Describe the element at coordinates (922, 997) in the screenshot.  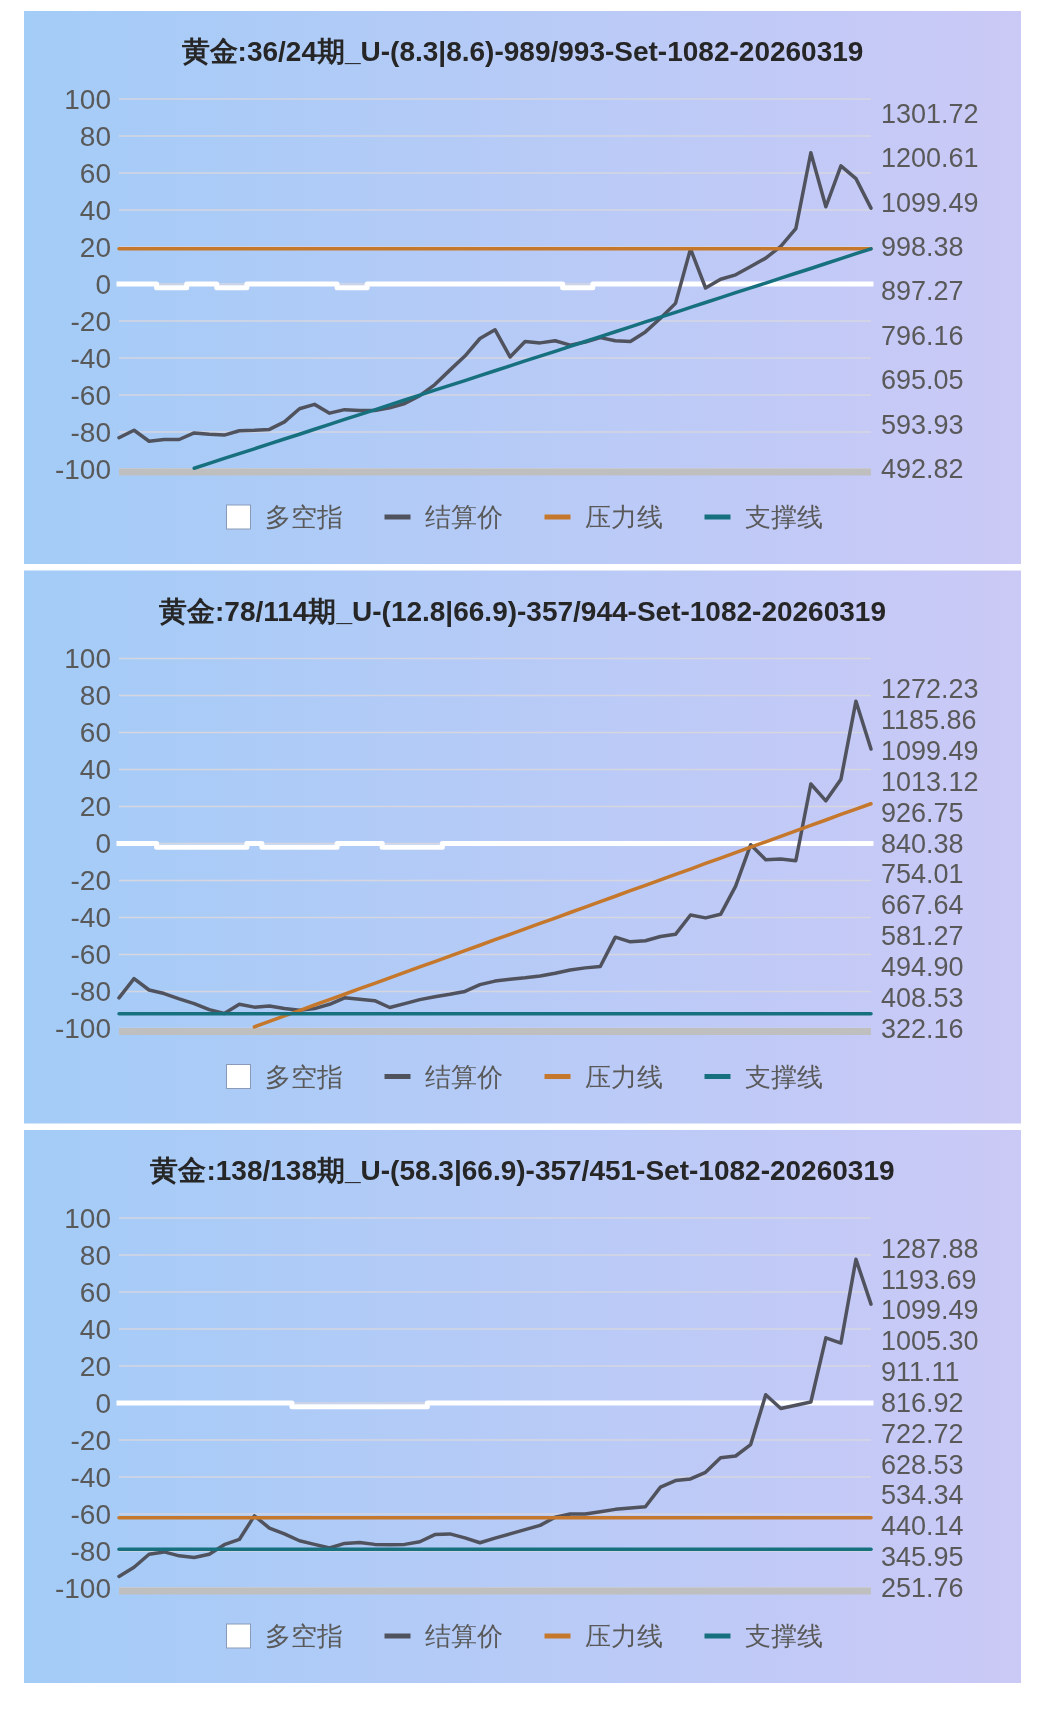
I see `y2-tick-label: 408.53` at that location.